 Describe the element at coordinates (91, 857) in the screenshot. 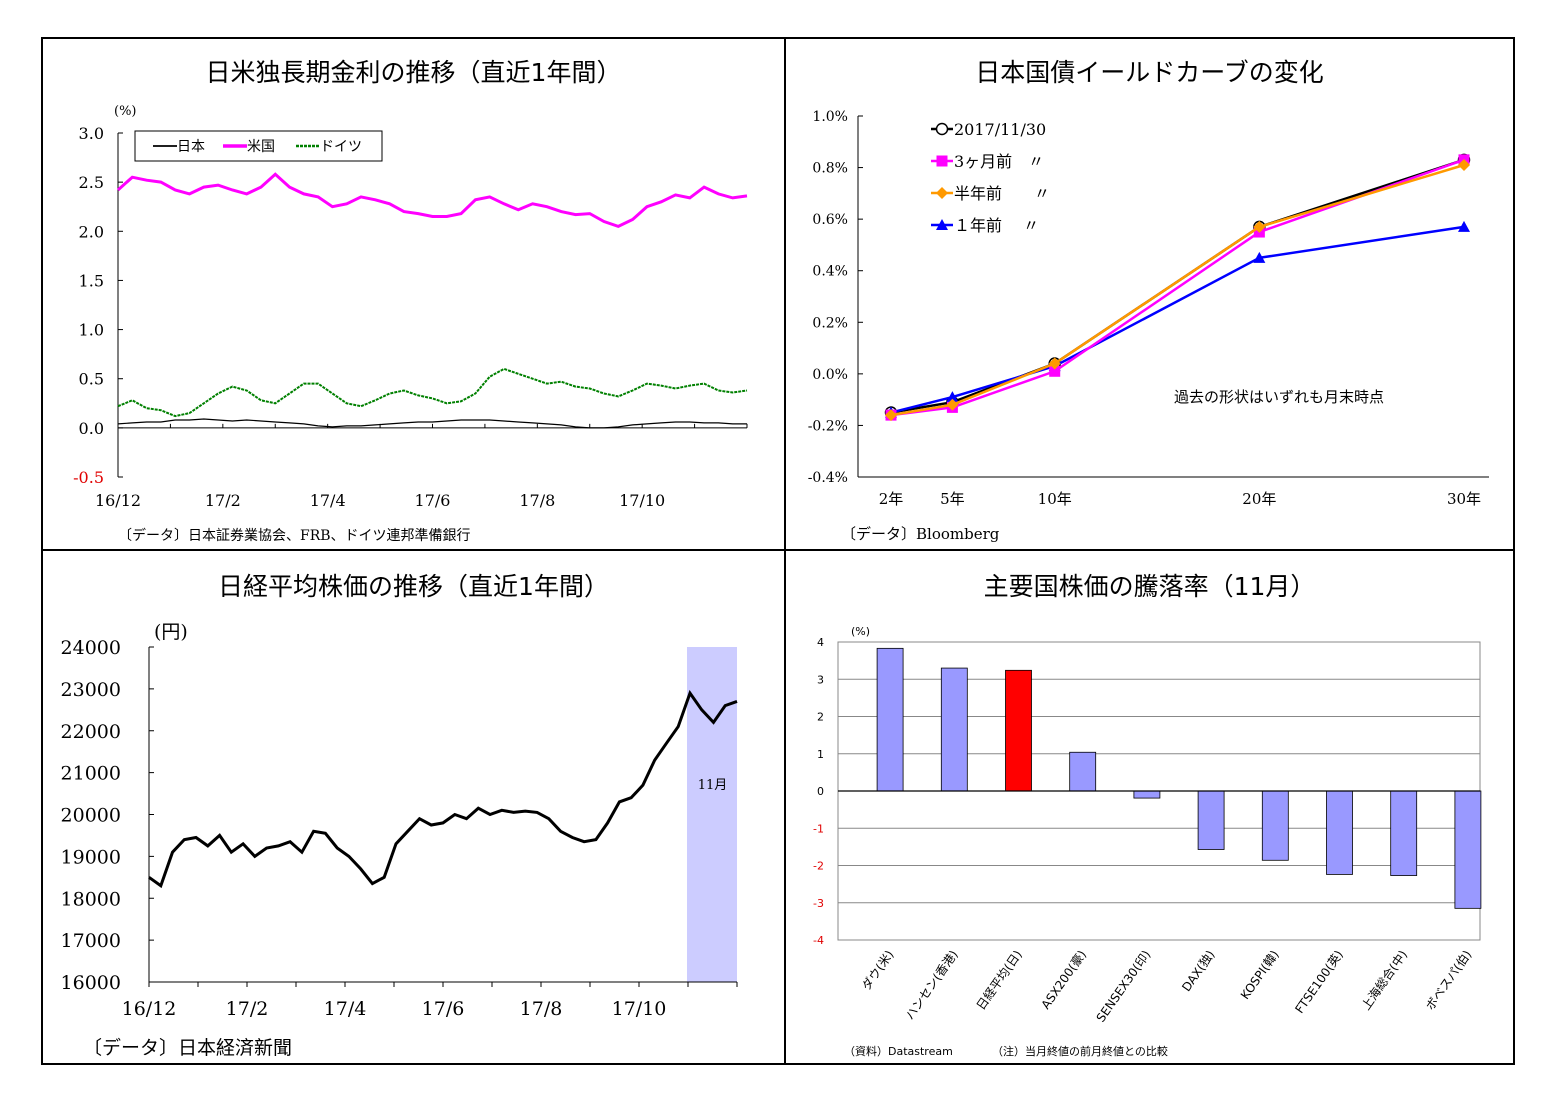

I see `y-tick-label: 19000` at that location.